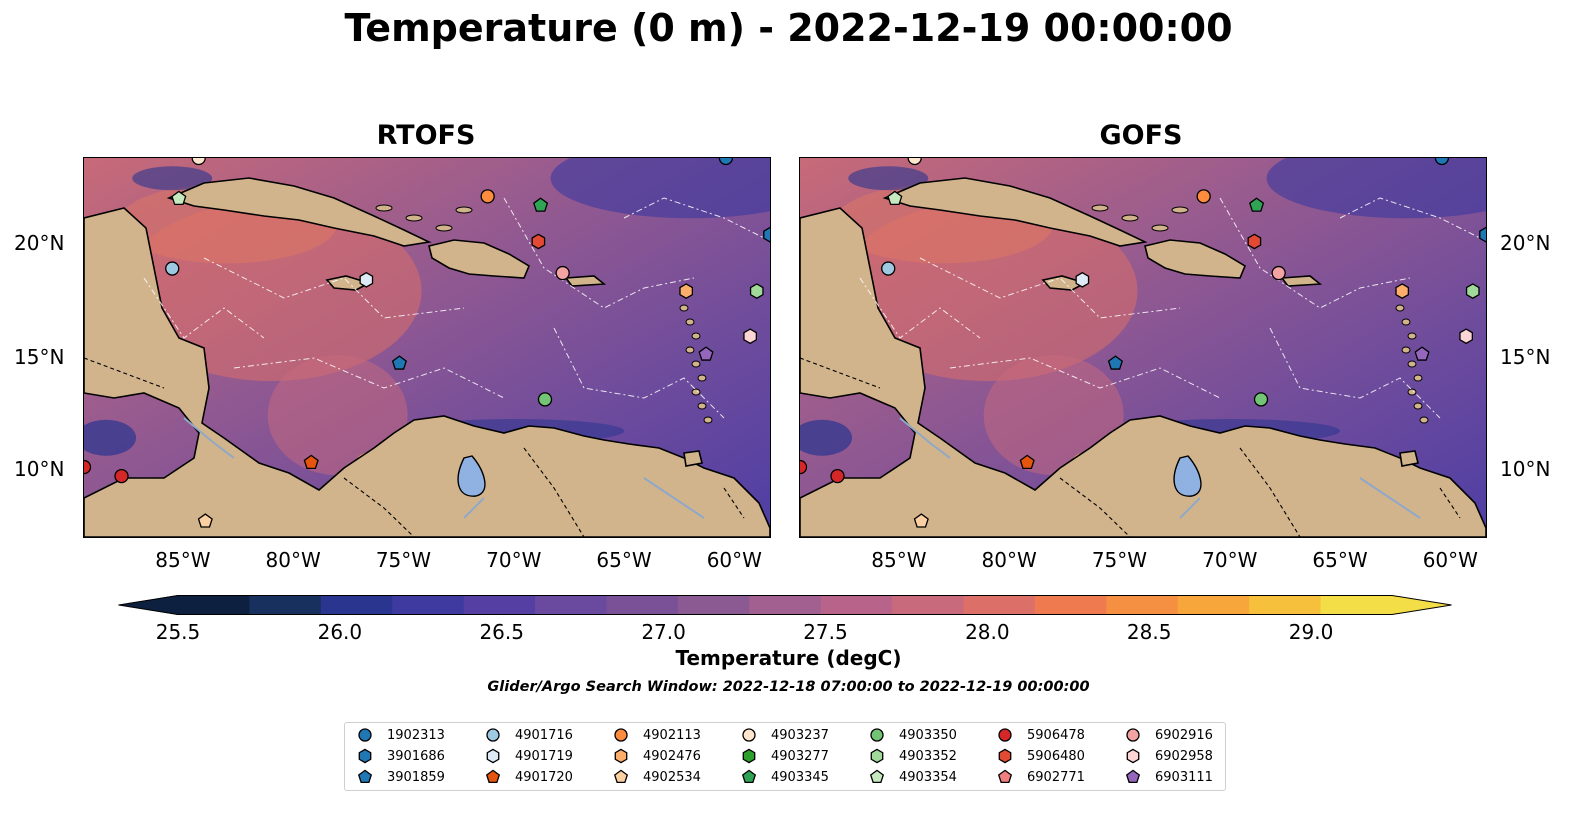  Describe the element at coordinates (800, 756) in the screenshot. I see `legend-label: 4903277` at that location.